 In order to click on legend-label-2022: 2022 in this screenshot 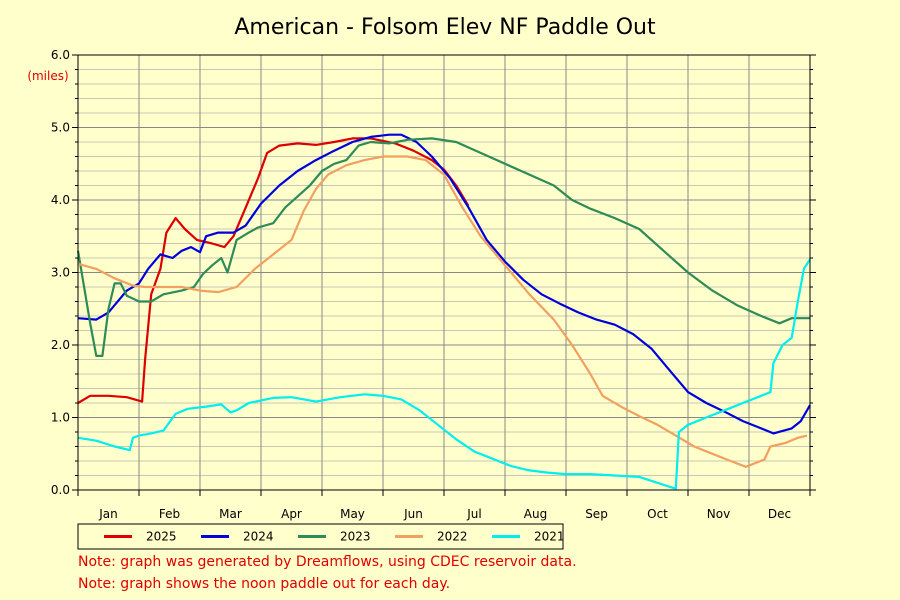, I will do `click(452, 537)`.